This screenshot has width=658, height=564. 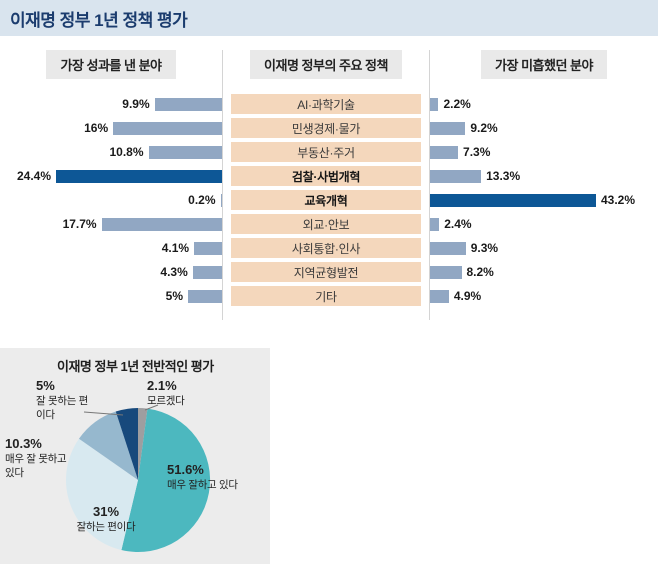 What do you see at coordinates (174, 272) in the screenshot?
I see `bar-value-label: 4.3%` at bounding box center [174, 272].